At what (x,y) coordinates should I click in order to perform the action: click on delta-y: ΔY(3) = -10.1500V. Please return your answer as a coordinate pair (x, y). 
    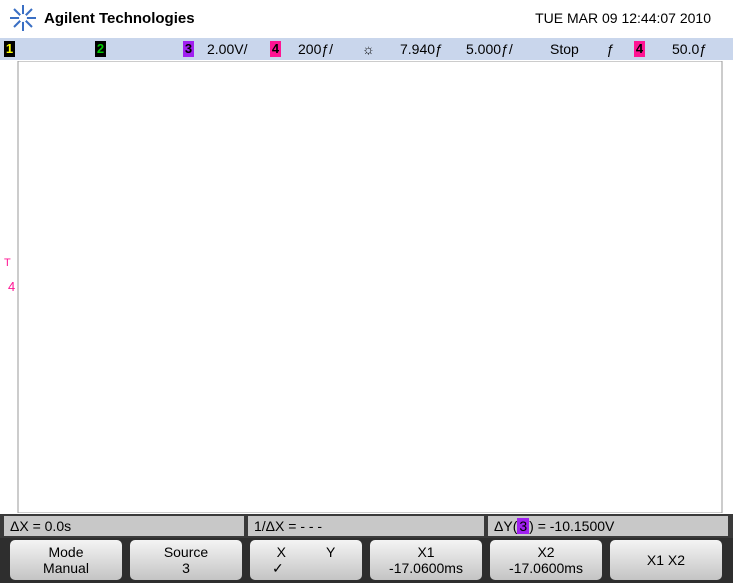
    Looking at the image, I should click on (608, 526).